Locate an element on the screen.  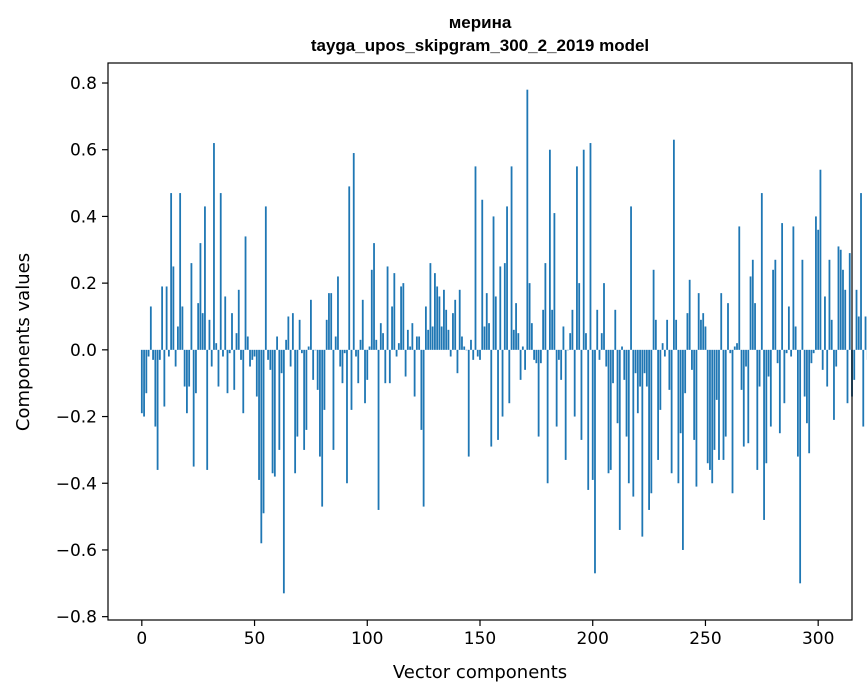
x-tick-label: 250 is located at coordinates (705, 639).